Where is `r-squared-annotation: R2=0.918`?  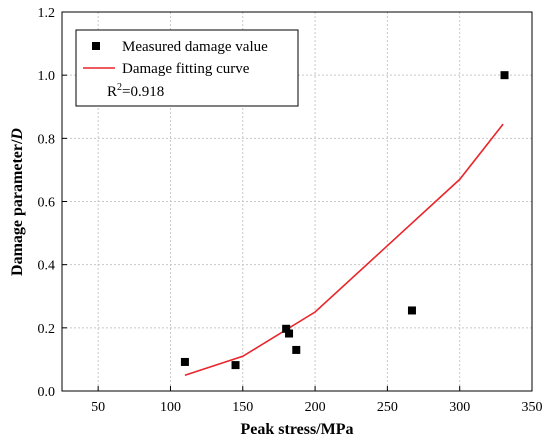 r-squared-annotation: R2=0.918 is located at coordinates (135, 91).